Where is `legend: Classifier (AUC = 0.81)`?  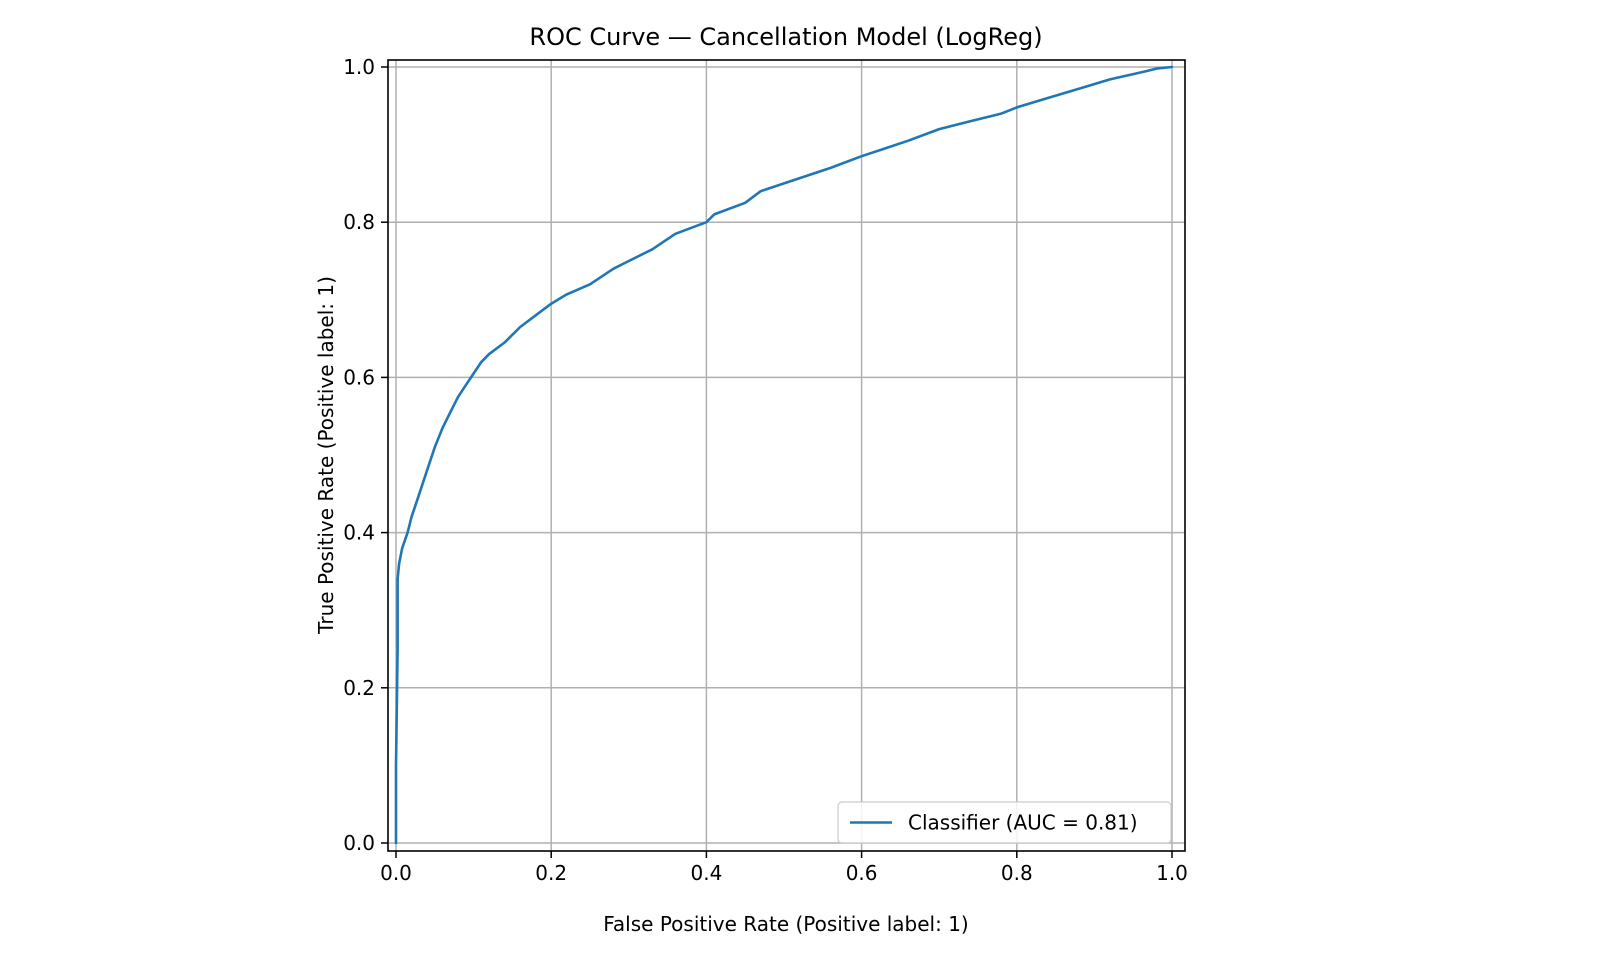 legend: Classifier (AUC = 0.81) is located at coordinates (1004, 822).